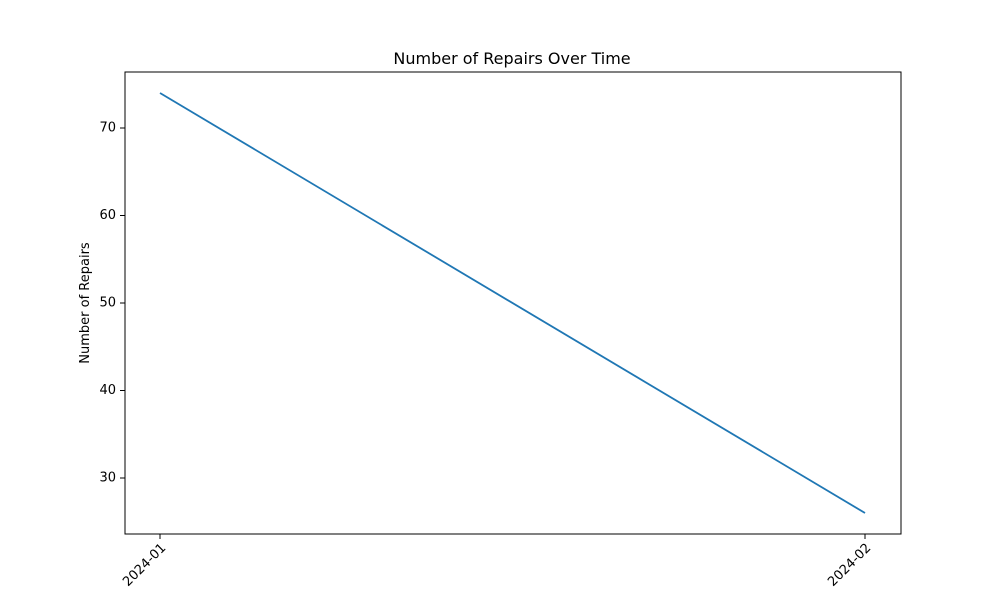  I want to click on y-axis-ticks: 30 40 50 60 70, so click(112, 303).